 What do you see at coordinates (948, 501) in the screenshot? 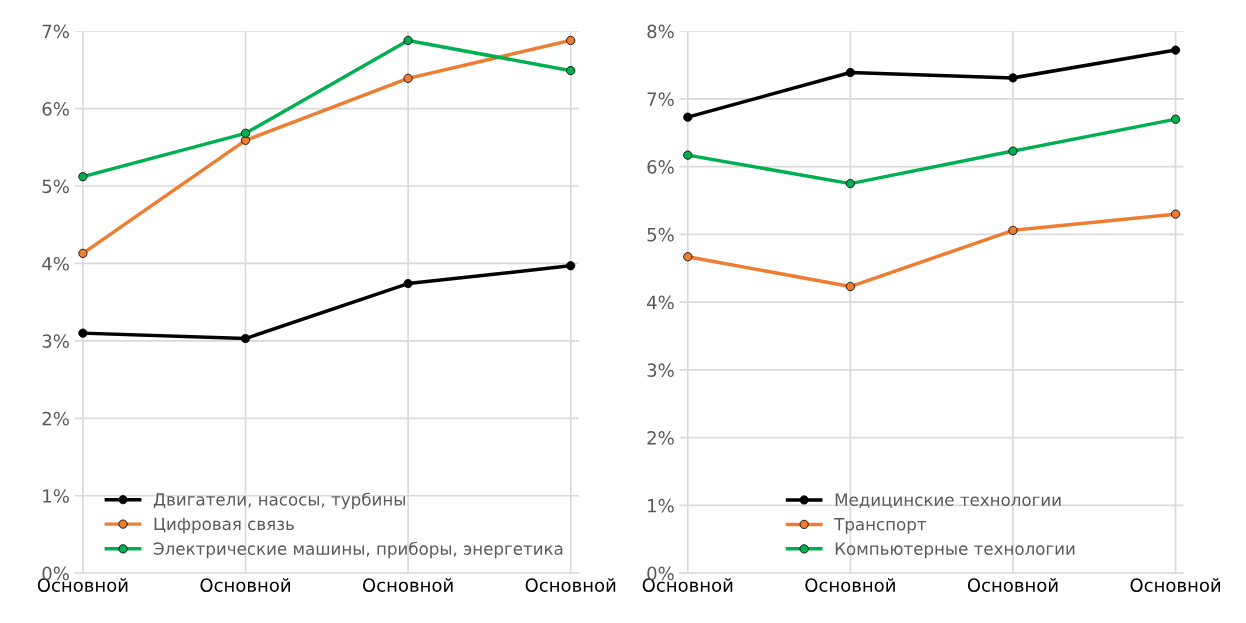
I see `legend-label: Медицинские технологии` at bounding box center [948, 501].